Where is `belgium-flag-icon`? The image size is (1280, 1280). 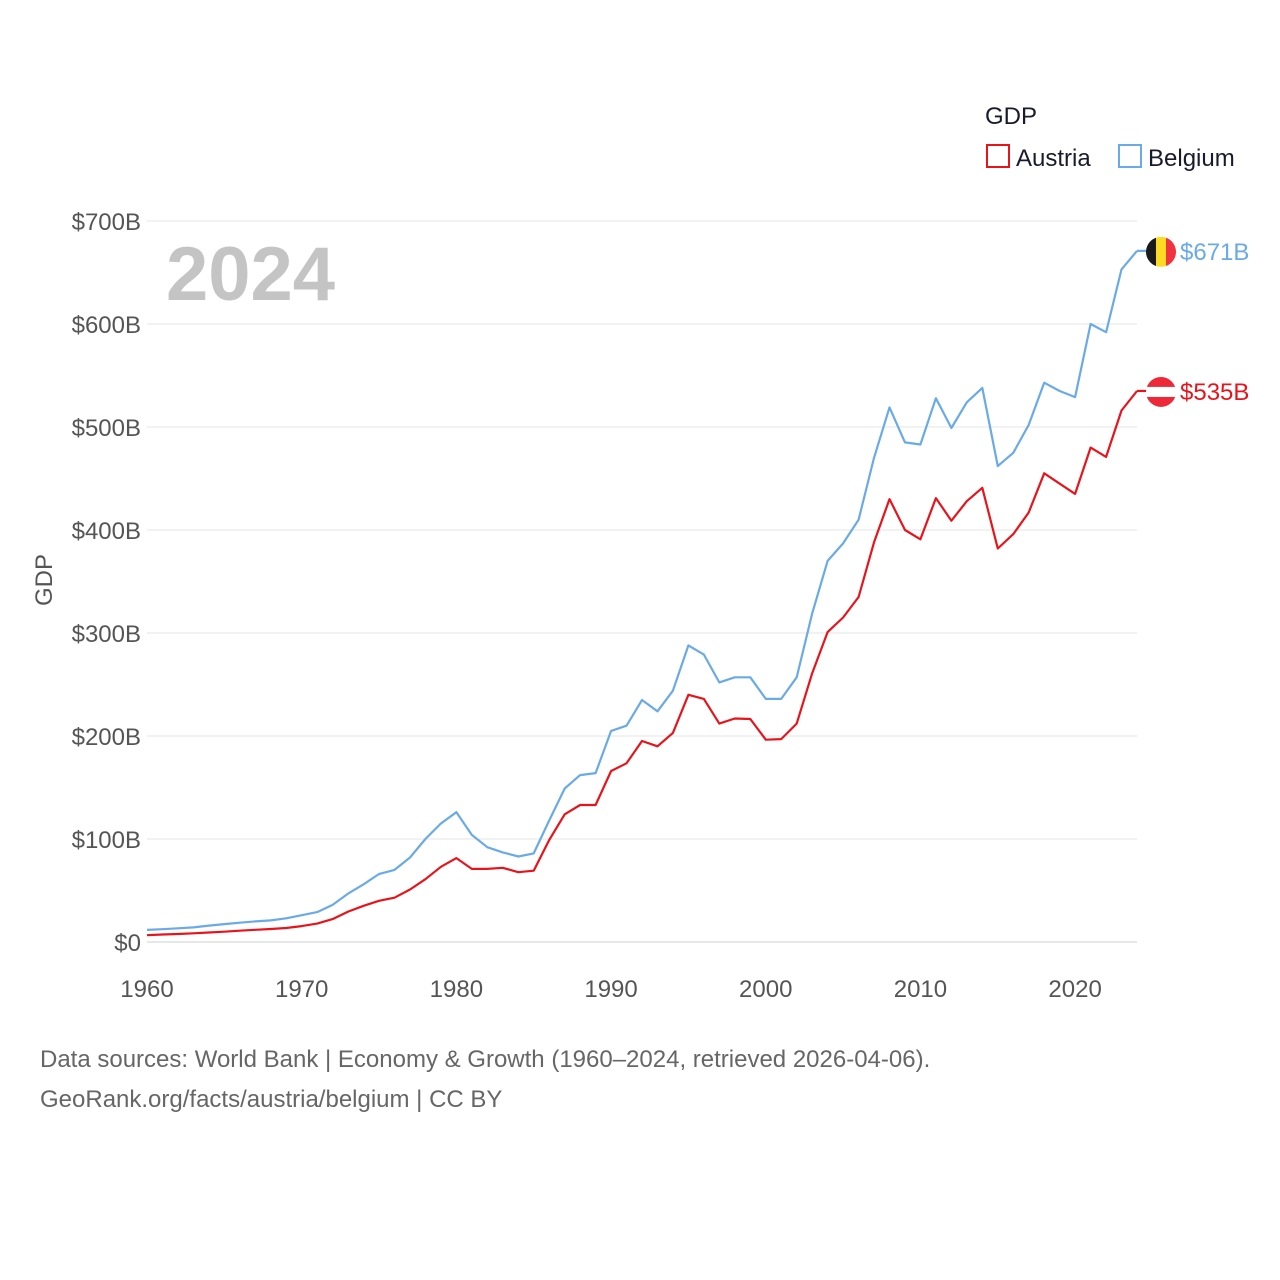
belgium-flag-icon is located at coordinates (1161, 251).